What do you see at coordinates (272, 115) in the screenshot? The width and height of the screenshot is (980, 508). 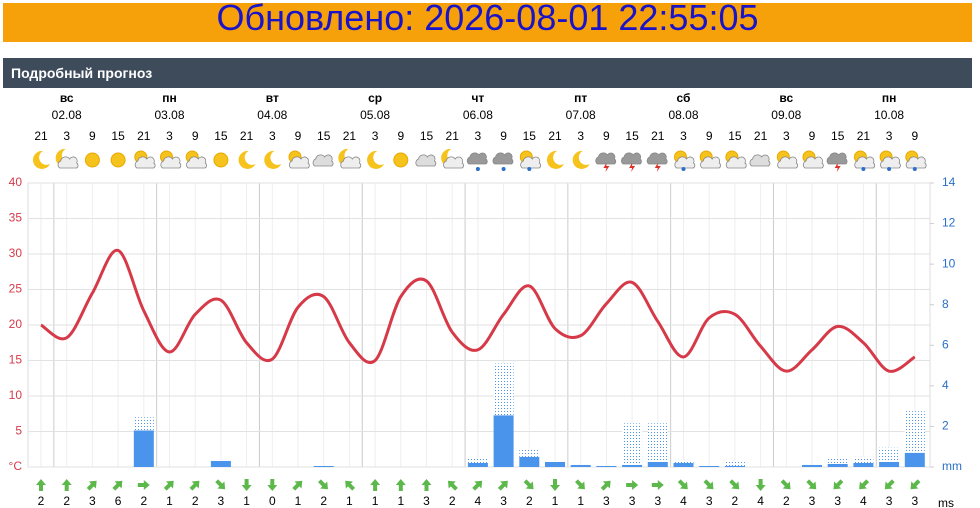 I see `day-date: 04.08` at bounding box center [272, 115].